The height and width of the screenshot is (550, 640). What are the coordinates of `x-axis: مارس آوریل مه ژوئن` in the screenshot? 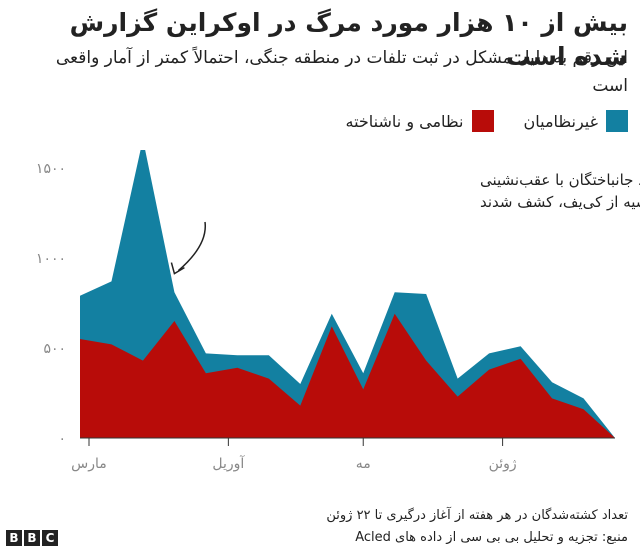 It's located at (343, 454).